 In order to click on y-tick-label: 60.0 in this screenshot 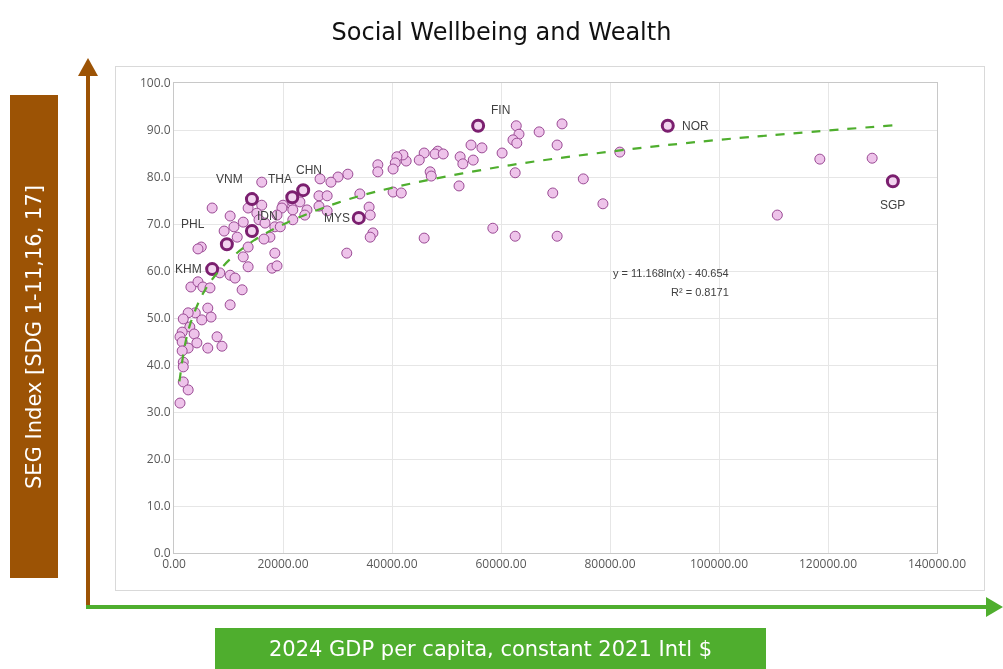, I will do `click(158, 271)`.